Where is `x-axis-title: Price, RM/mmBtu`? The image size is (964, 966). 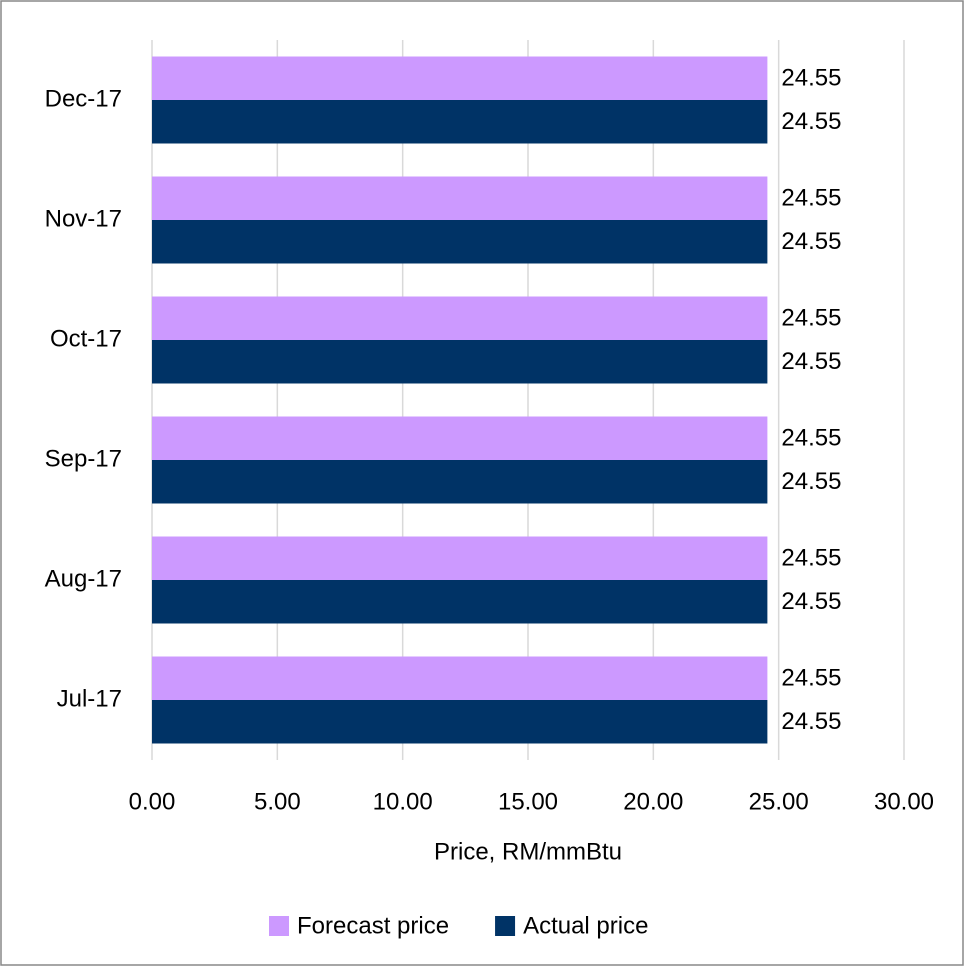 x-axis-title: Price, RM/mmBtu is located at coordinates (528, 851).